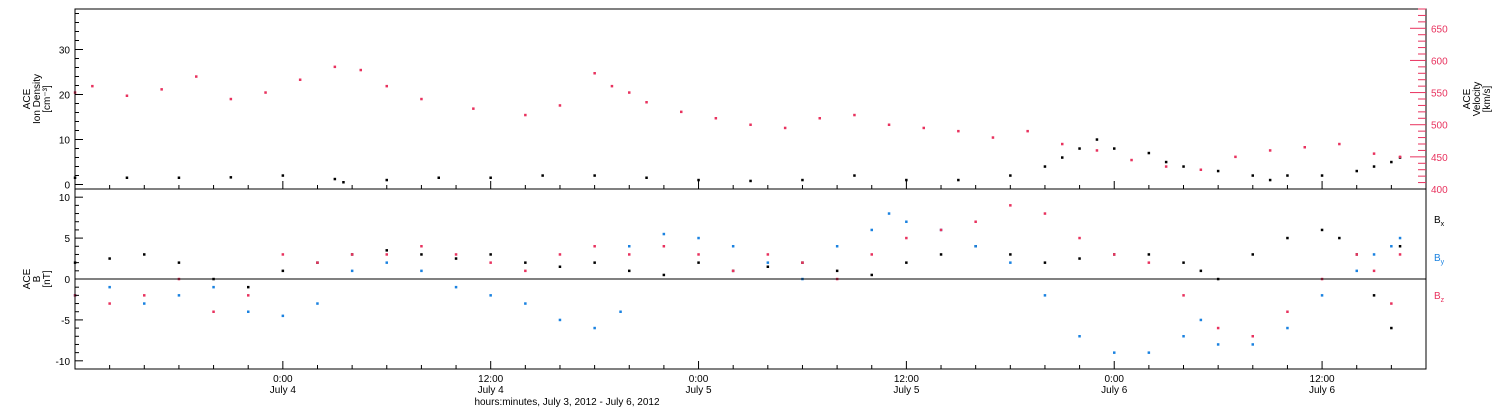  I want to click on velocity-tick-label: 500, so click(1439, 126).